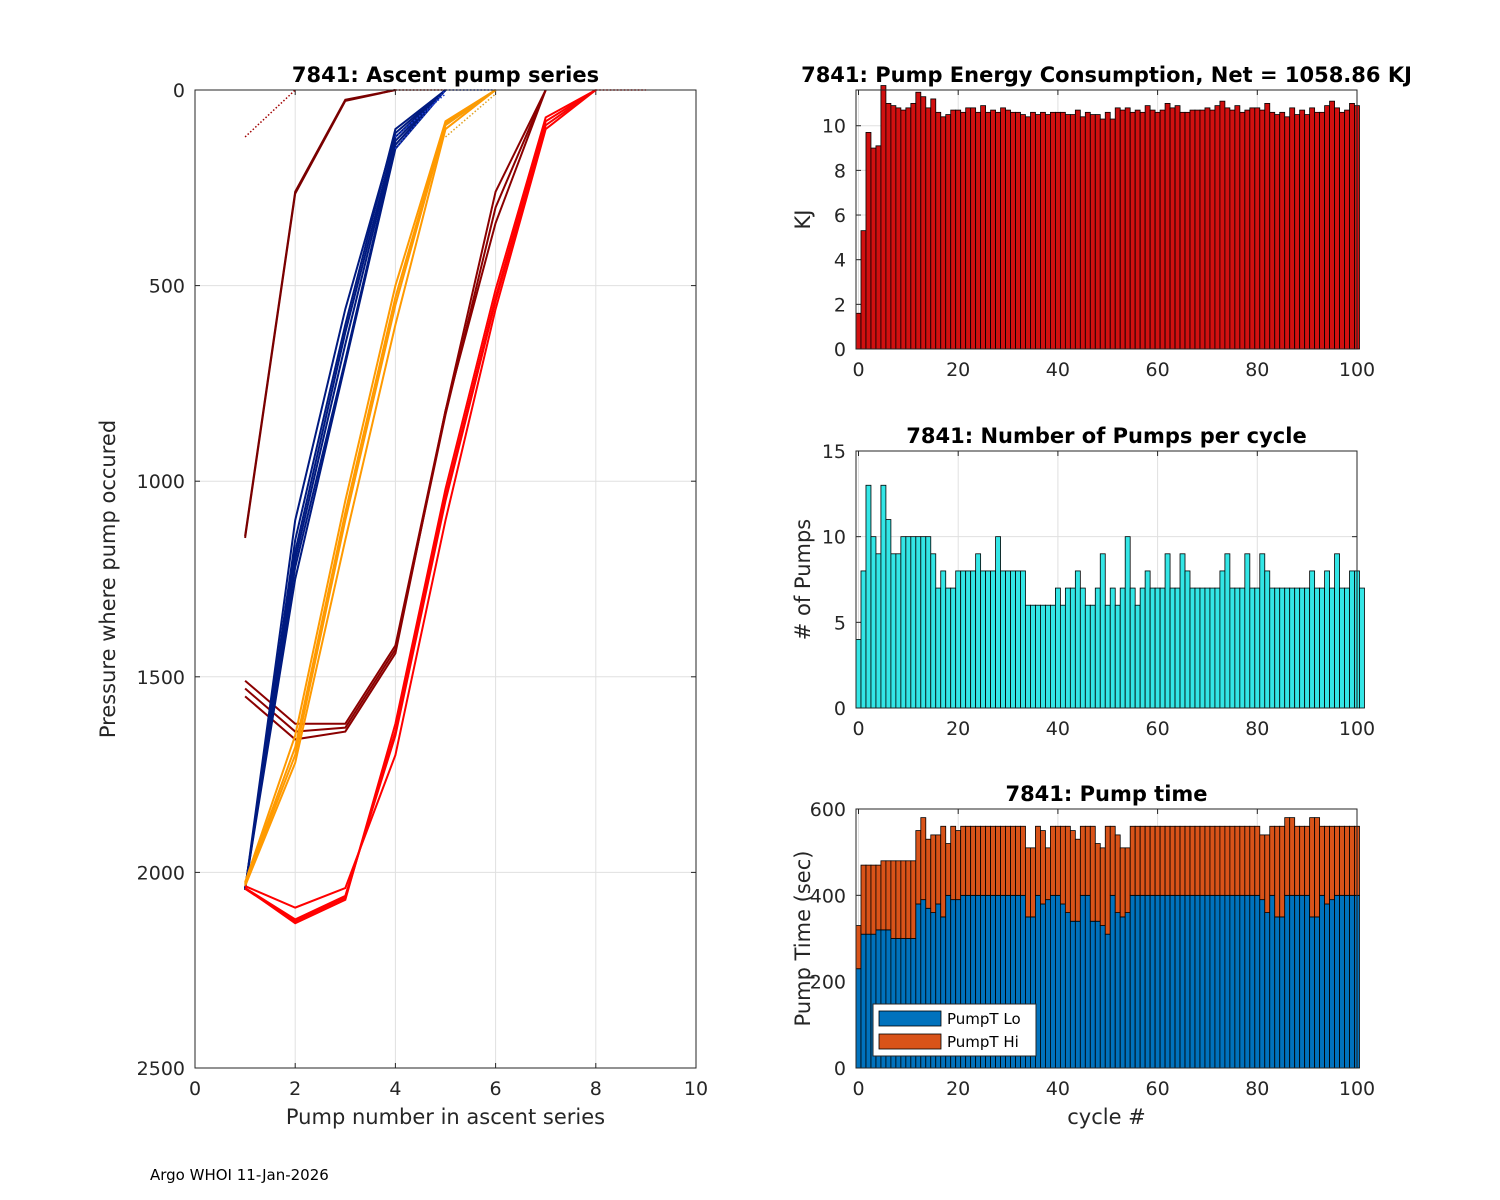  What do you see at coordinates (1098, 590) in the screenshot?
I see `pumps-axes: 0 20 40 60 80 100 0 5 10 15` at bounding box center [1098, 590].